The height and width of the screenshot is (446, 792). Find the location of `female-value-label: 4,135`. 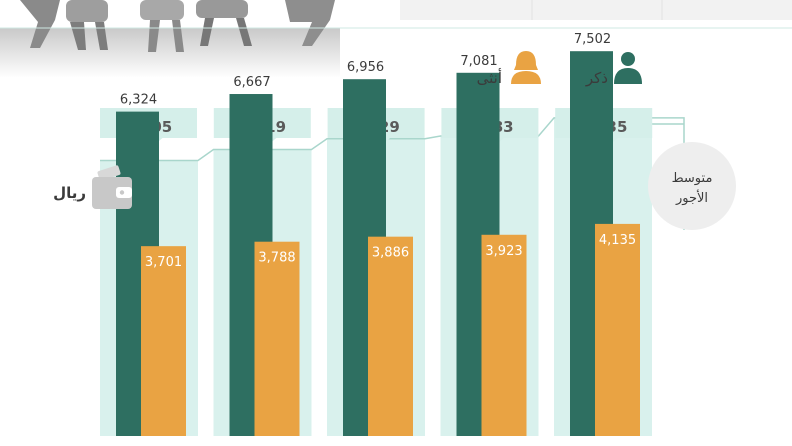

female-value-label: 4,135 is located at coordinates (617, 240).